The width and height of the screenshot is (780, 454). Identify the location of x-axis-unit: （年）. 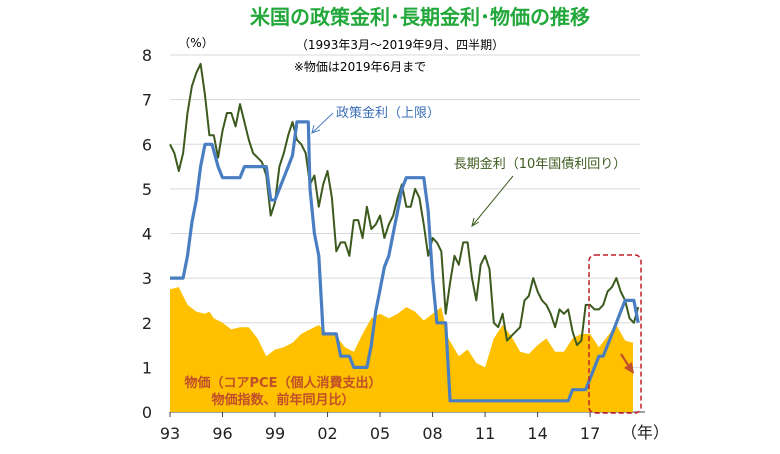
(645, 432).